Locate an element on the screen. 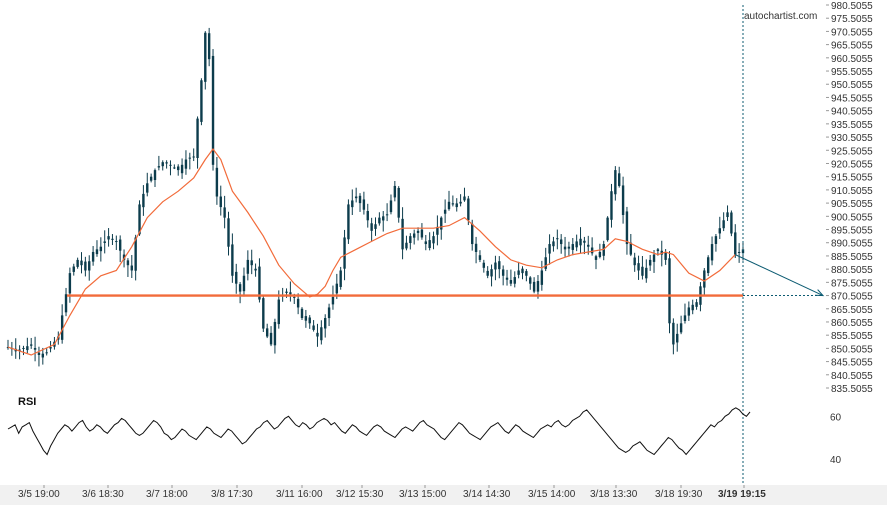 This screenshot has width=887, height=510. y-tick-label: 905.5055 is located at coordinates (852, 204).